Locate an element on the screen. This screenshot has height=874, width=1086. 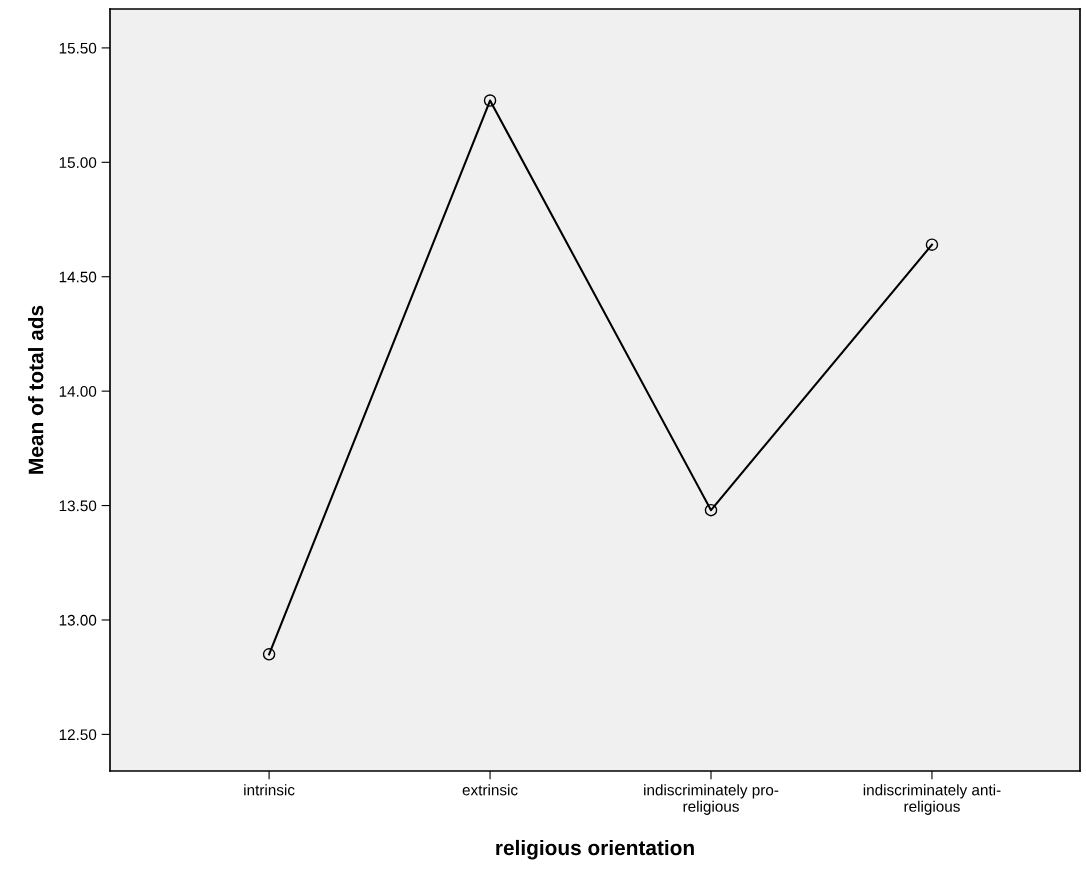
x-tick-label: extrinsic is located at coordinates (490, 790).